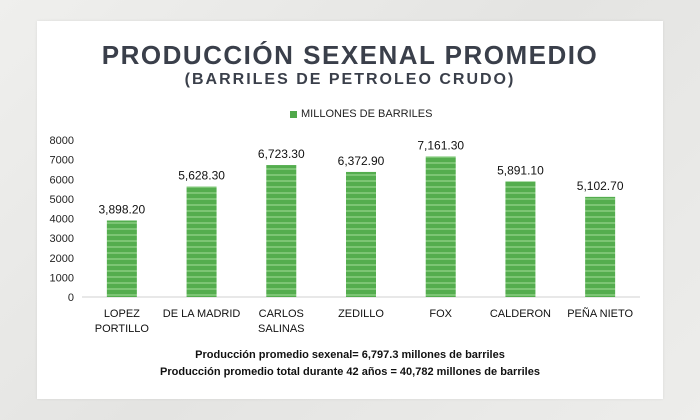 This screenshot has height=420, width=700. Describe the element at coordinates (62, 239) in the screenshot. I see `y-tick-label: 3000` at that location.